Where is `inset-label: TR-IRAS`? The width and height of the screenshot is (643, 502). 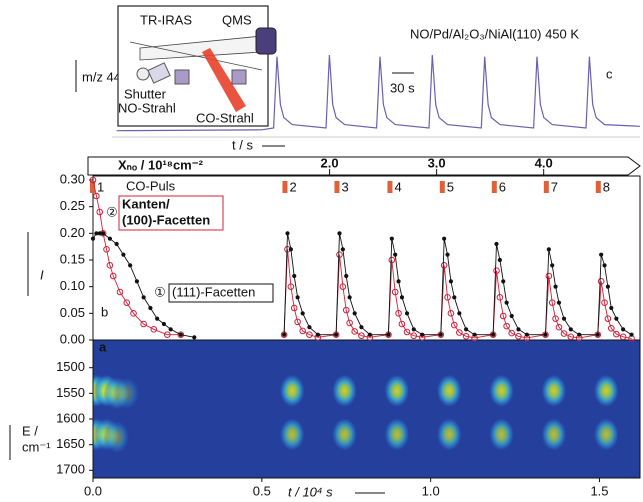 inset-label: TR-IRAS is located at coordinates (166, 19).